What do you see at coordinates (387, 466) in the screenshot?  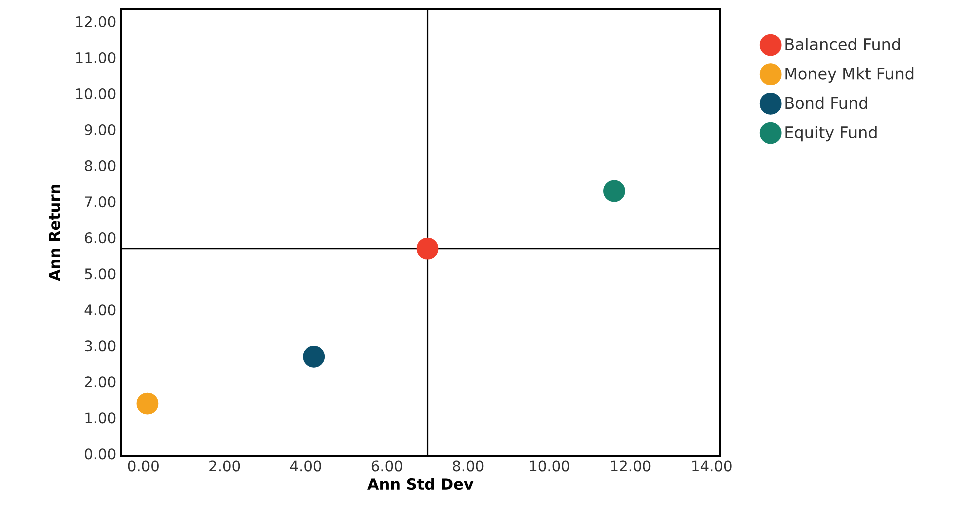 I see `x-tick-label: 6.00` at bounding box center [387, 466].